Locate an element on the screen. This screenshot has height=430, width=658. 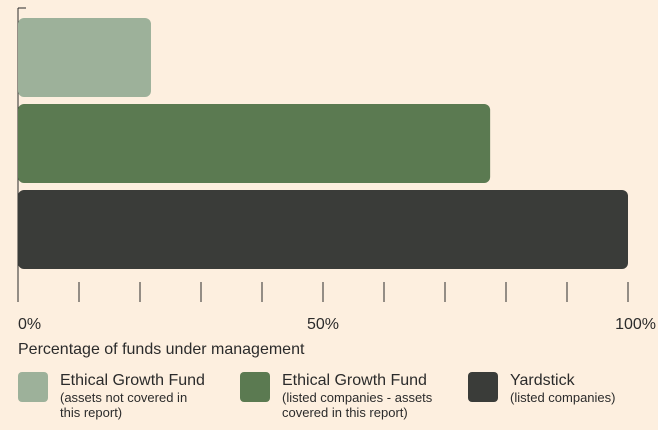
x-tick-label: 100% is located at coordinates (635, 324).